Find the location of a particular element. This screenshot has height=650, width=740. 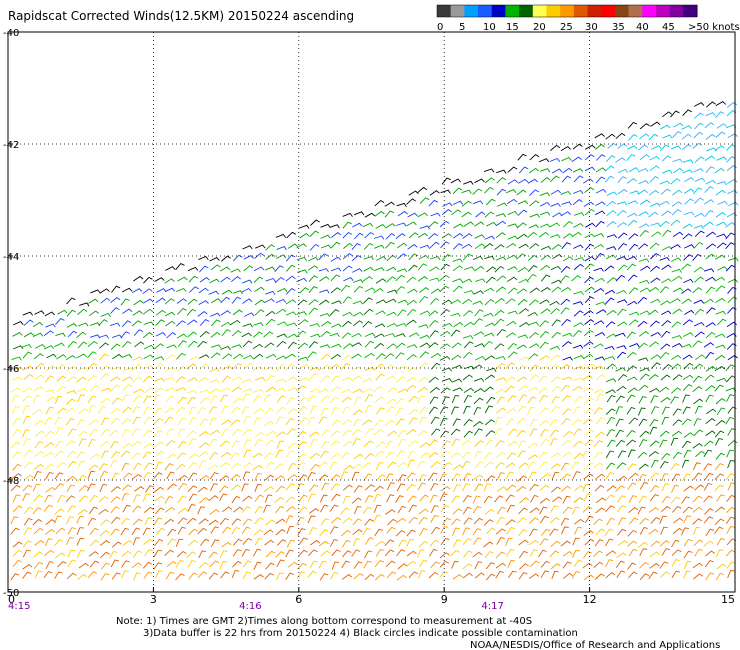

time-label: 4:15 is located at coordinates (19, 606).